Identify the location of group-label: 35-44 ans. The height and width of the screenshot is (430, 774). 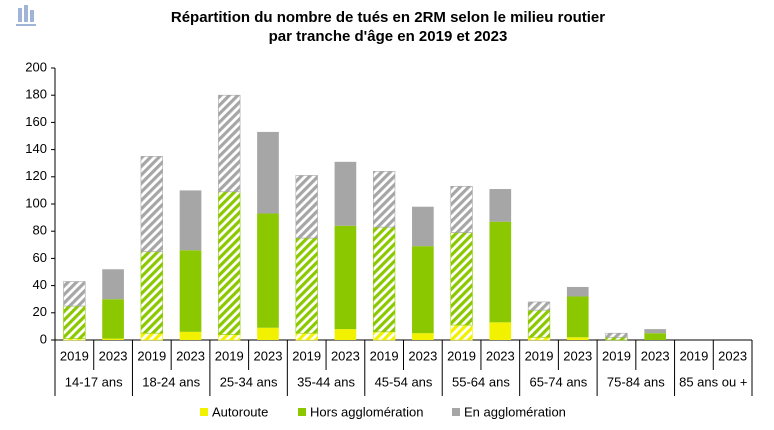
(326, 381).